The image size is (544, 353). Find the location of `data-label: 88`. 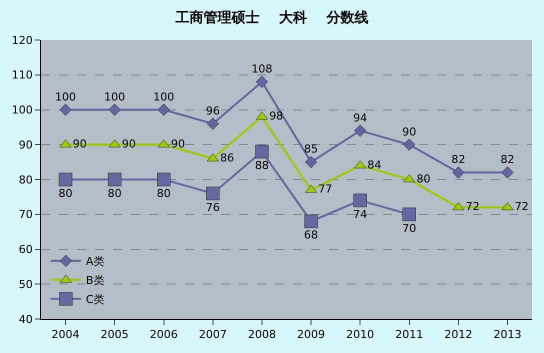

data-label: 88 is located at coordinates (261, 165).